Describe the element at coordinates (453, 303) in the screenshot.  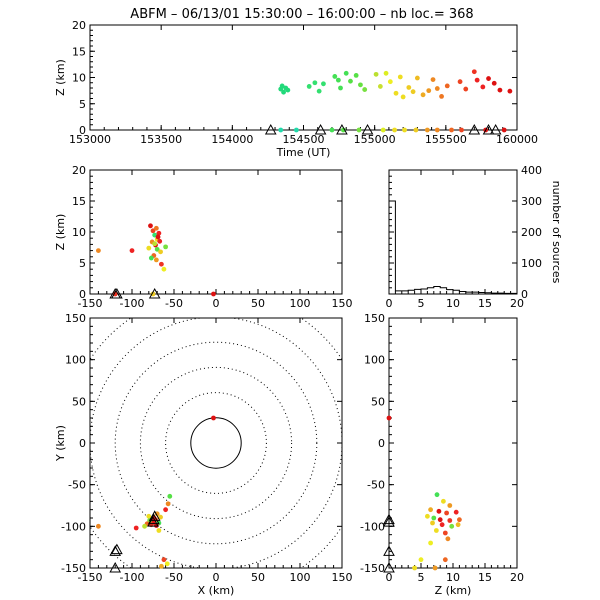
I see `histogram-xtick-label: 10` at that location.